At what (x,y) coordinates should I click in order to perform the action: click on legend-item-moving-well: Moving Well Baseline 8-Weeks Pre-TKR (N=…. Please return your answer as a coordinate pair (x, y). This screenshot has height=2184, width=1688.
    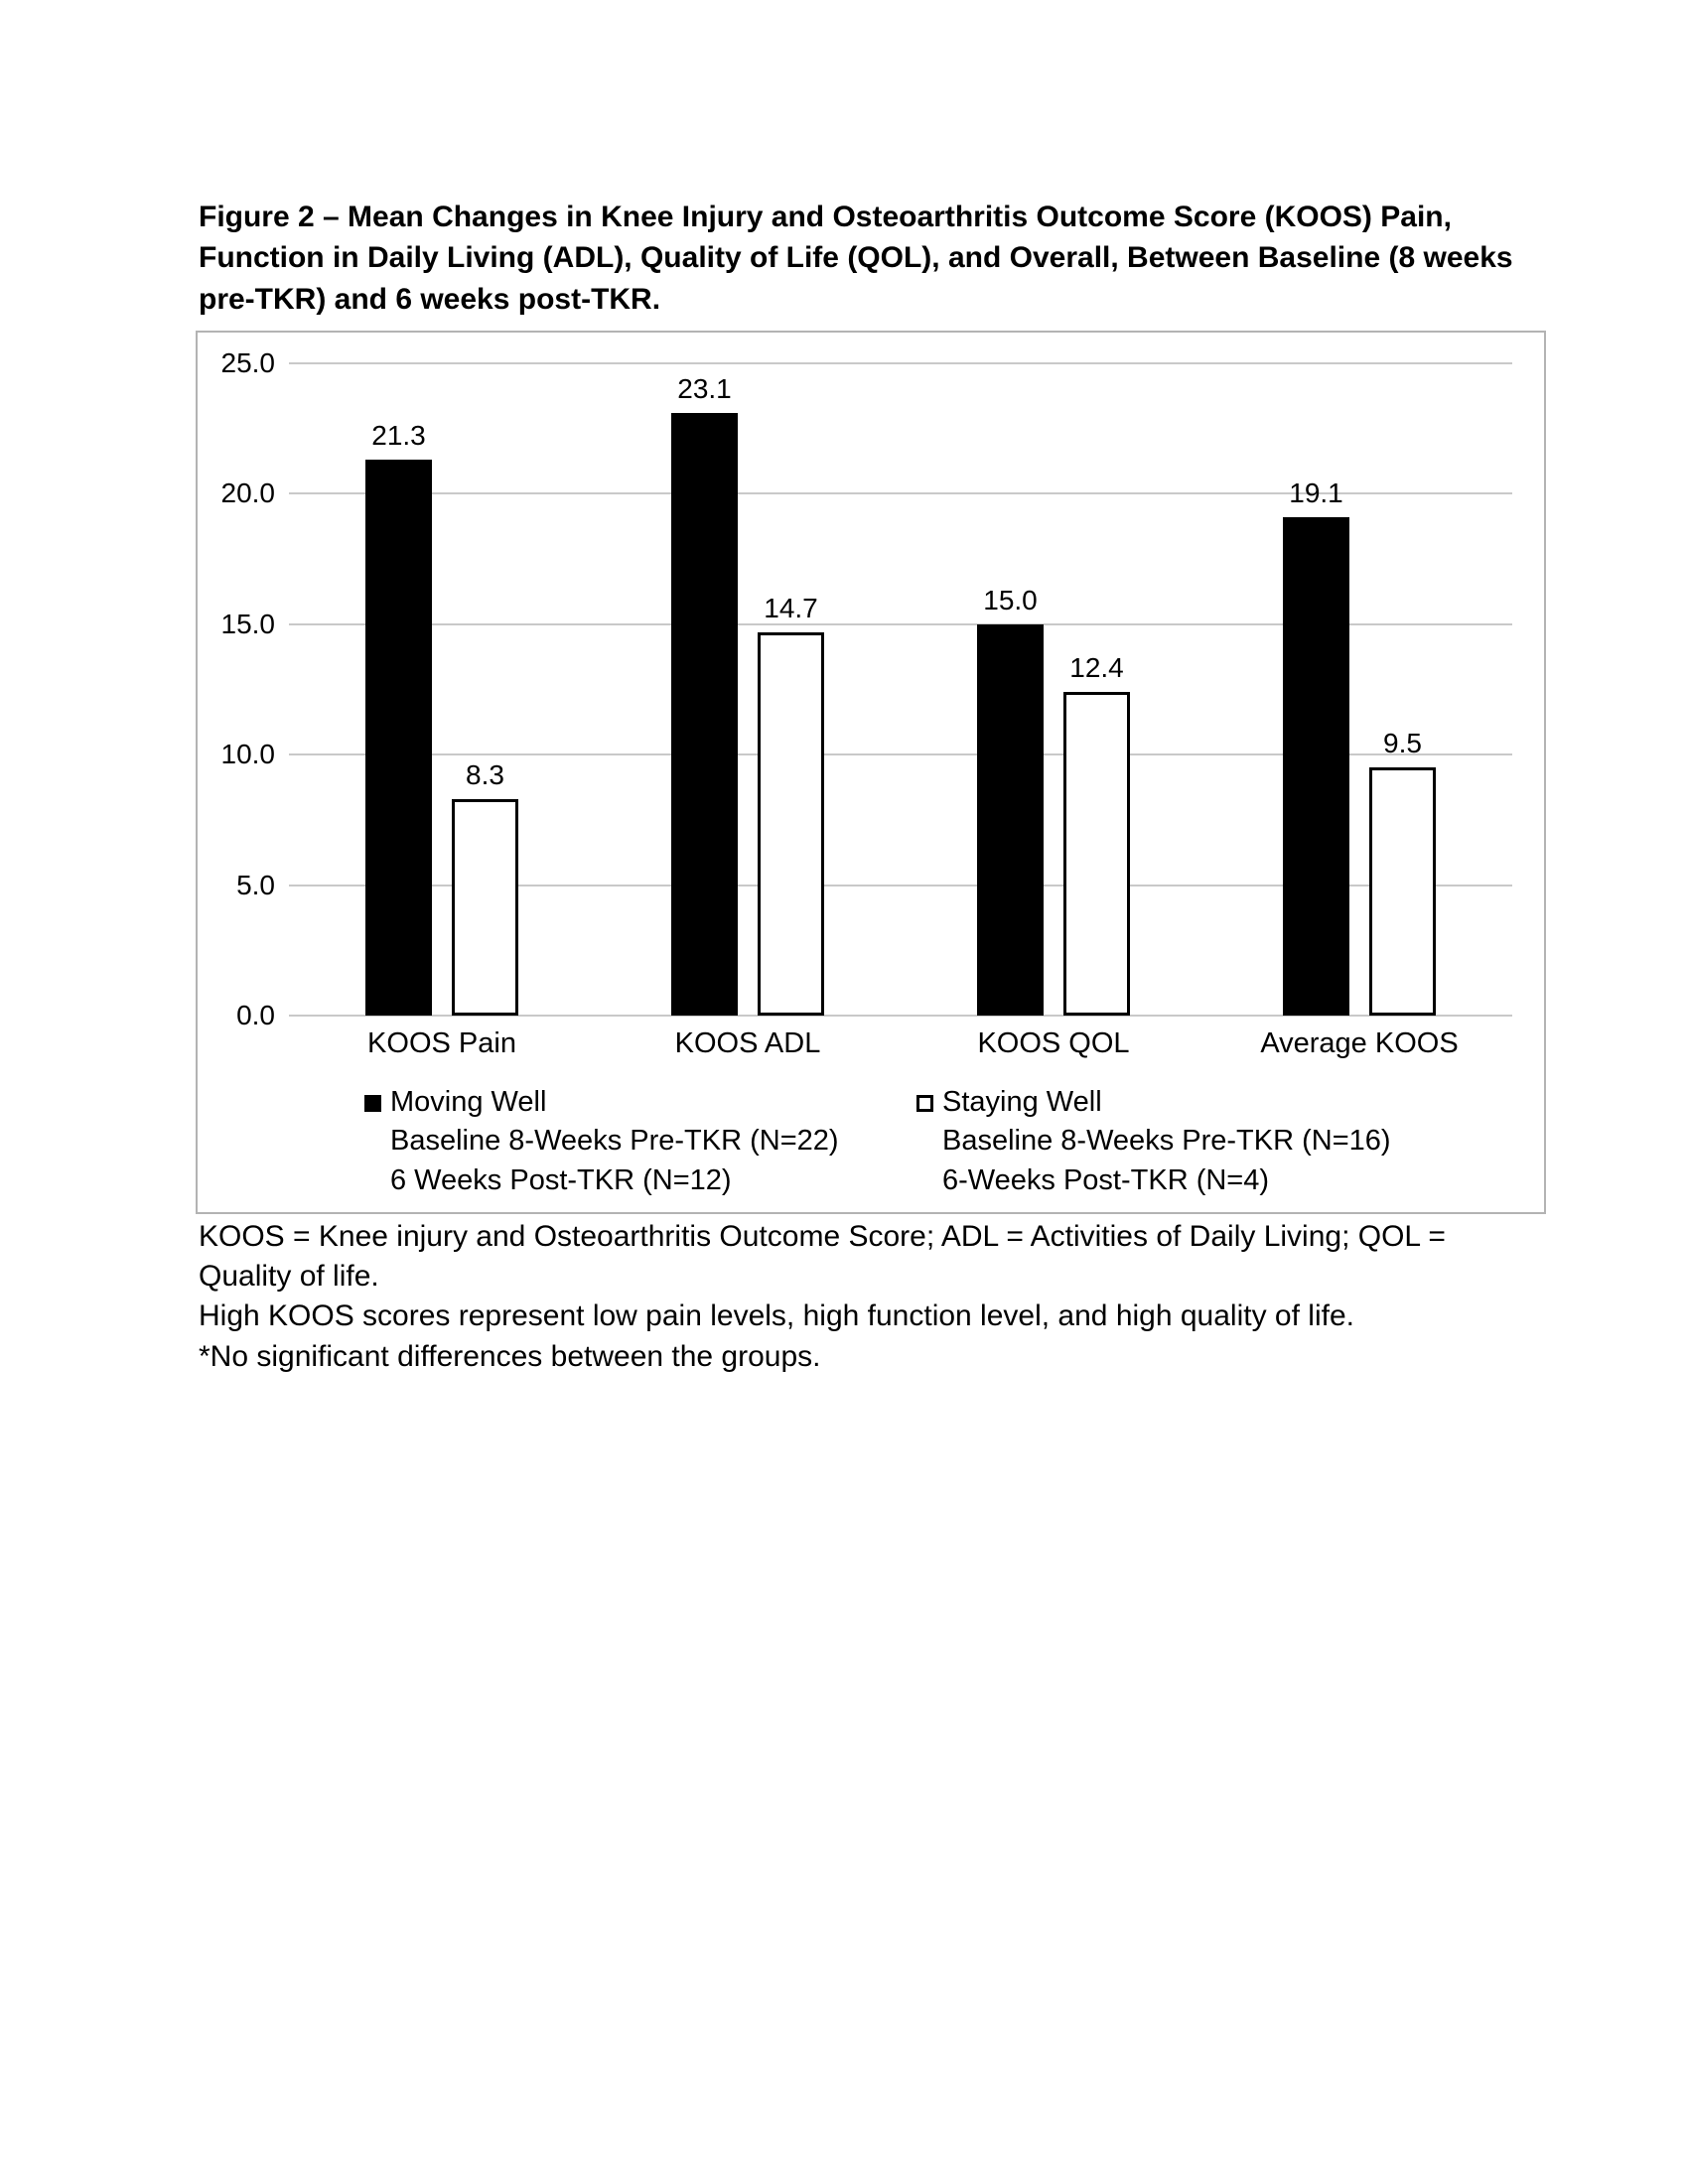
    Looking at the image, I should click on (601, 1141).